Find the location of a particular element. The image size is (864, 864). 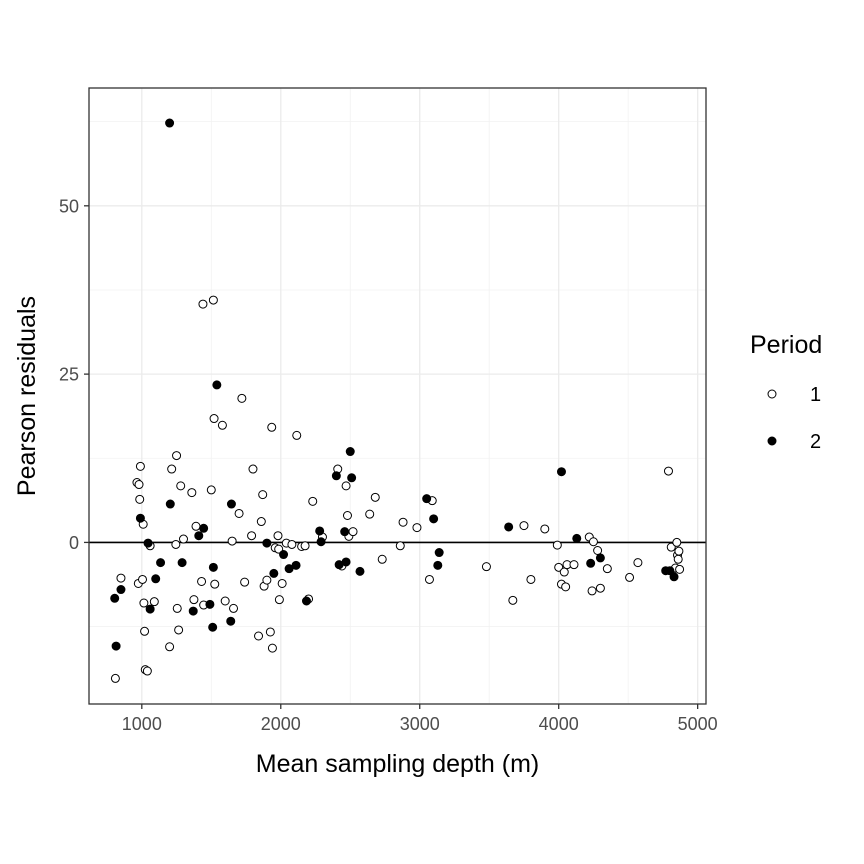

y-axis-ticks: 0 25 50 is located at coordinates (74, 374).